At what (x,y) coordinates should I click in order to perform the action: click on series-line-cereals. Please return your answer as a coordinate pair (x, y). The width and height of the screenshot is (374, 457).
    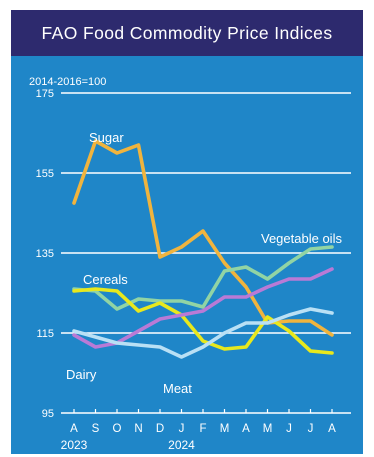
    Looking at the image, I should click on (203, 321).